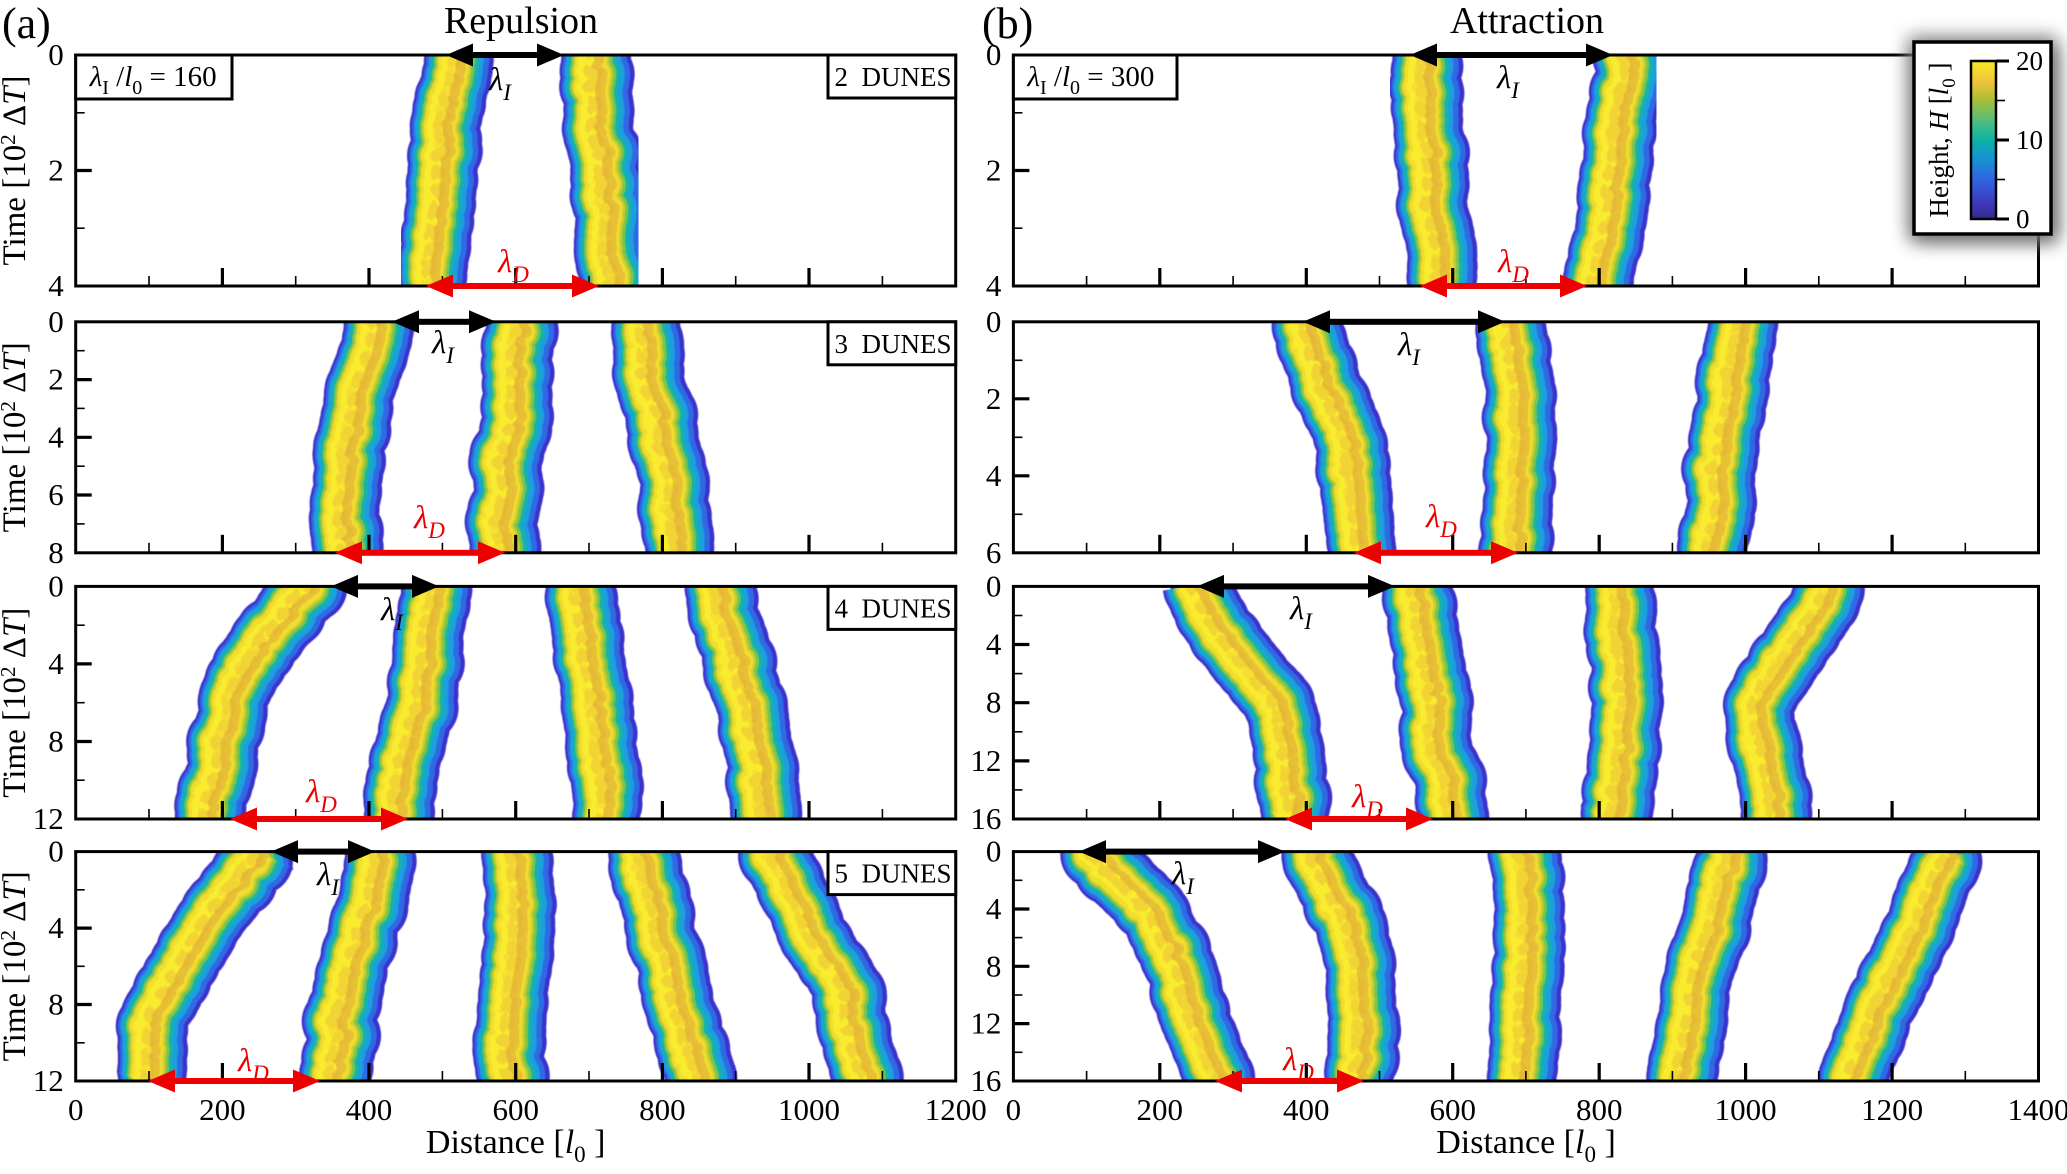  I want to click on svg-text: 3 DUNES, so click(892, 344).